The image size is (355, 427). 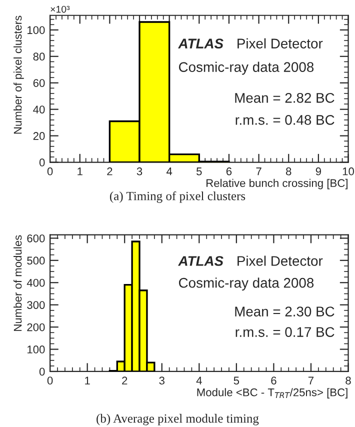 What do you see at coordinates (18, 283) in the screenshot?
I see `y-axis-title: Number of modules` at bounding box center [18, 283].